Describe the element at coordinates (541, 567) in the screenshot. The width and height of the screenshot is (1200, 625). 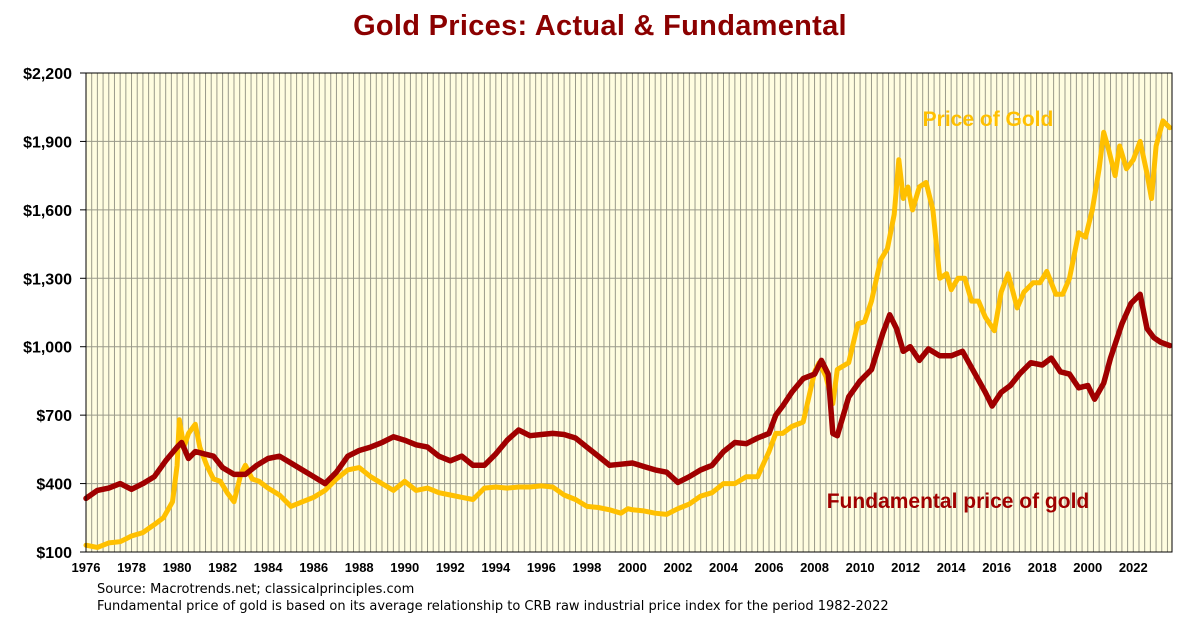
I see `x-tick-label: 1996` at that location.